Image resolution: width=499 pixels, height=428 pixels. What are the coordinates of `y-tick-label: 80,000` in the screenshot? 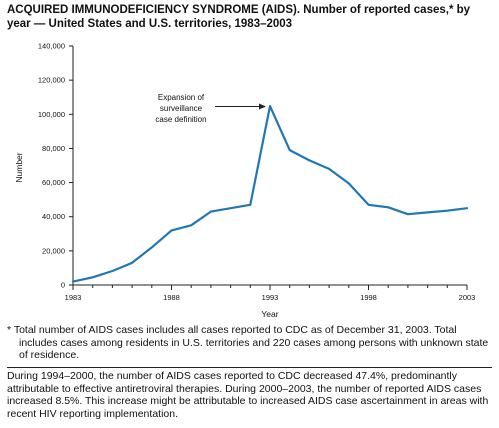 It's located at (53, 148).